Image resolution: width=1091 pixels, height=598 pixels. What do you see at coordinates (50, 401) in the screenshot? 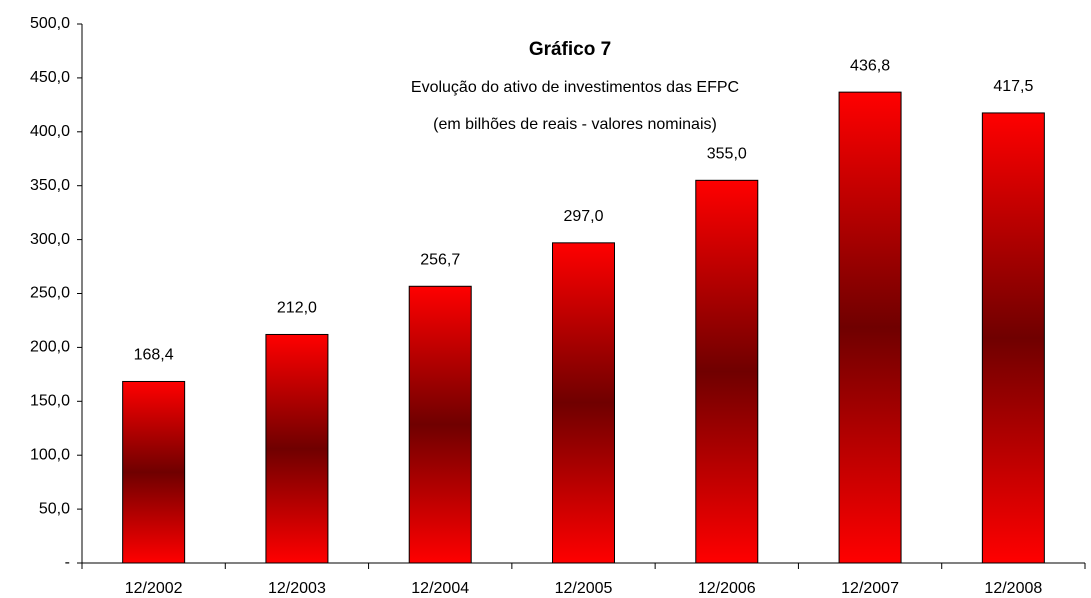
I see `y-tick-label: 150,0` at bounding box center [50, 401].